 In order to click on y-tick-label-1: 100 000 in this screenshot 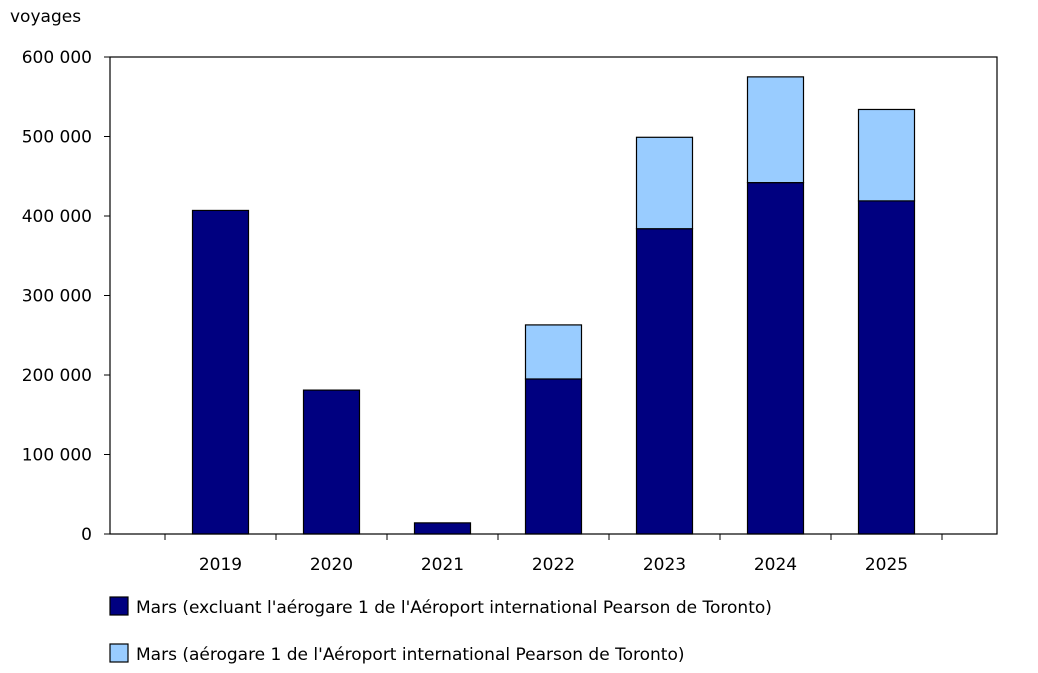, I will do `click(57, 456)`.